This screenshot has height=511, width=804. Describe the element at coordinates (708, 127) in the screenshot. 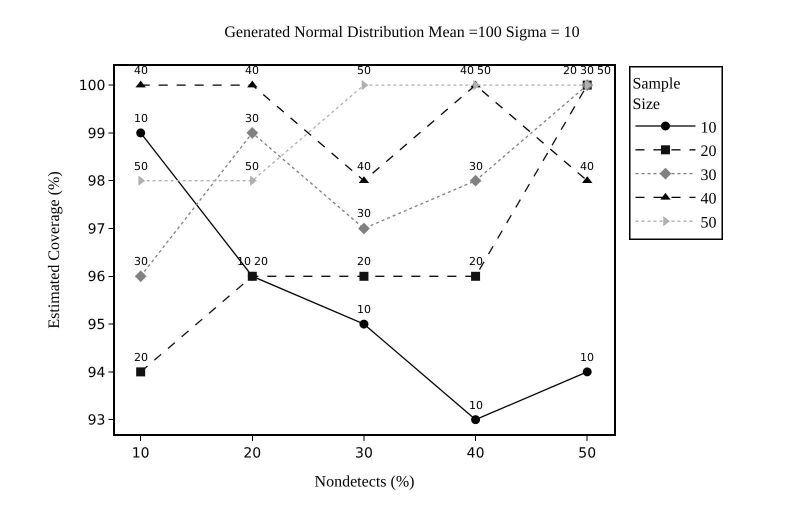

I see `legend-label: 10` at that location.